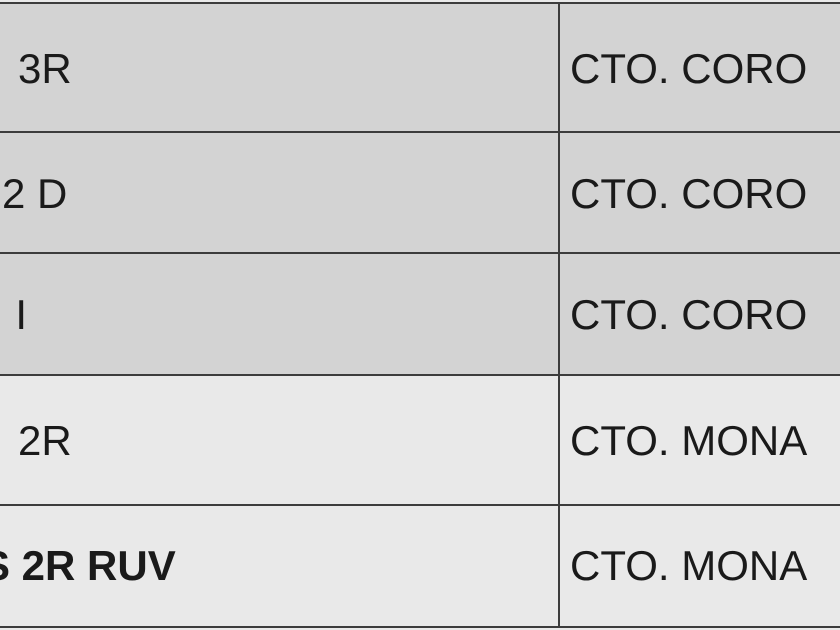 The width and height of the screenshot is (840, 630). I want to click on cell-col1: 3R, so click(45, 68).